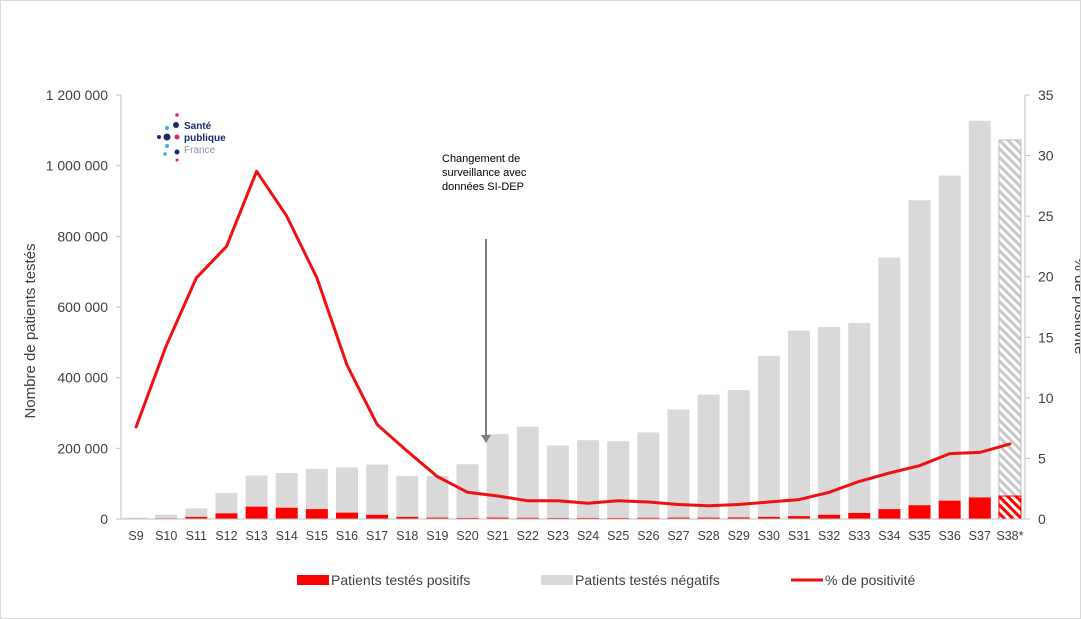  I want to click on logo-text-line1: Santé, so click(198, 126).